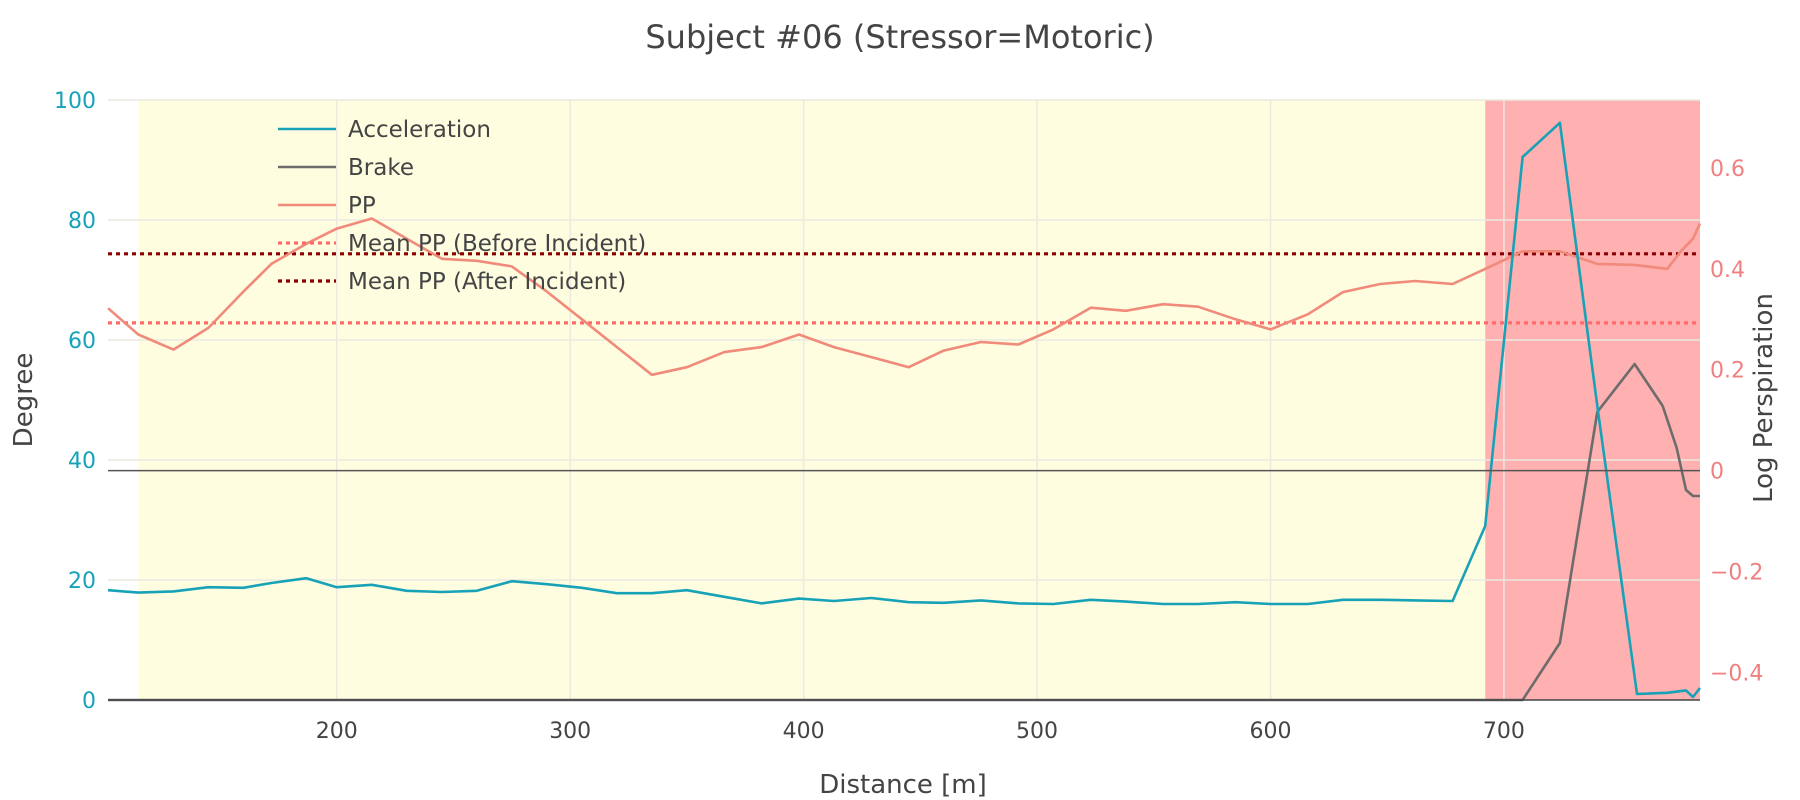  What do you see at coordinates (1037, 731) in the screenshot?
I see `x-tick-label: 500` at bounding box center [1037, 731].